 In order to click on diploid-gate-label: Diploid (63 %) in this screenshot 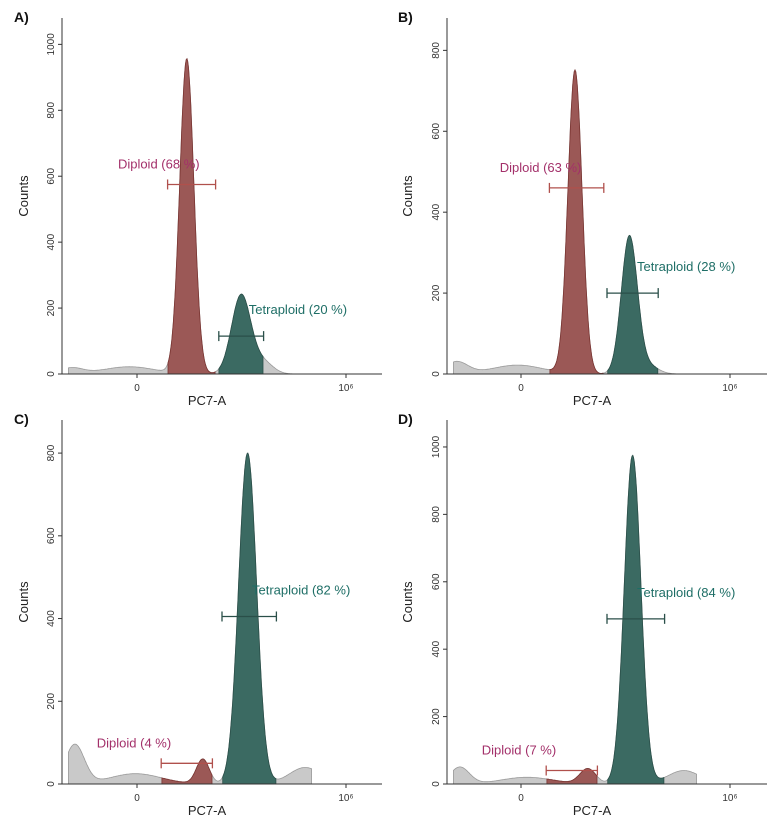, I will do `click(541, 167)`.